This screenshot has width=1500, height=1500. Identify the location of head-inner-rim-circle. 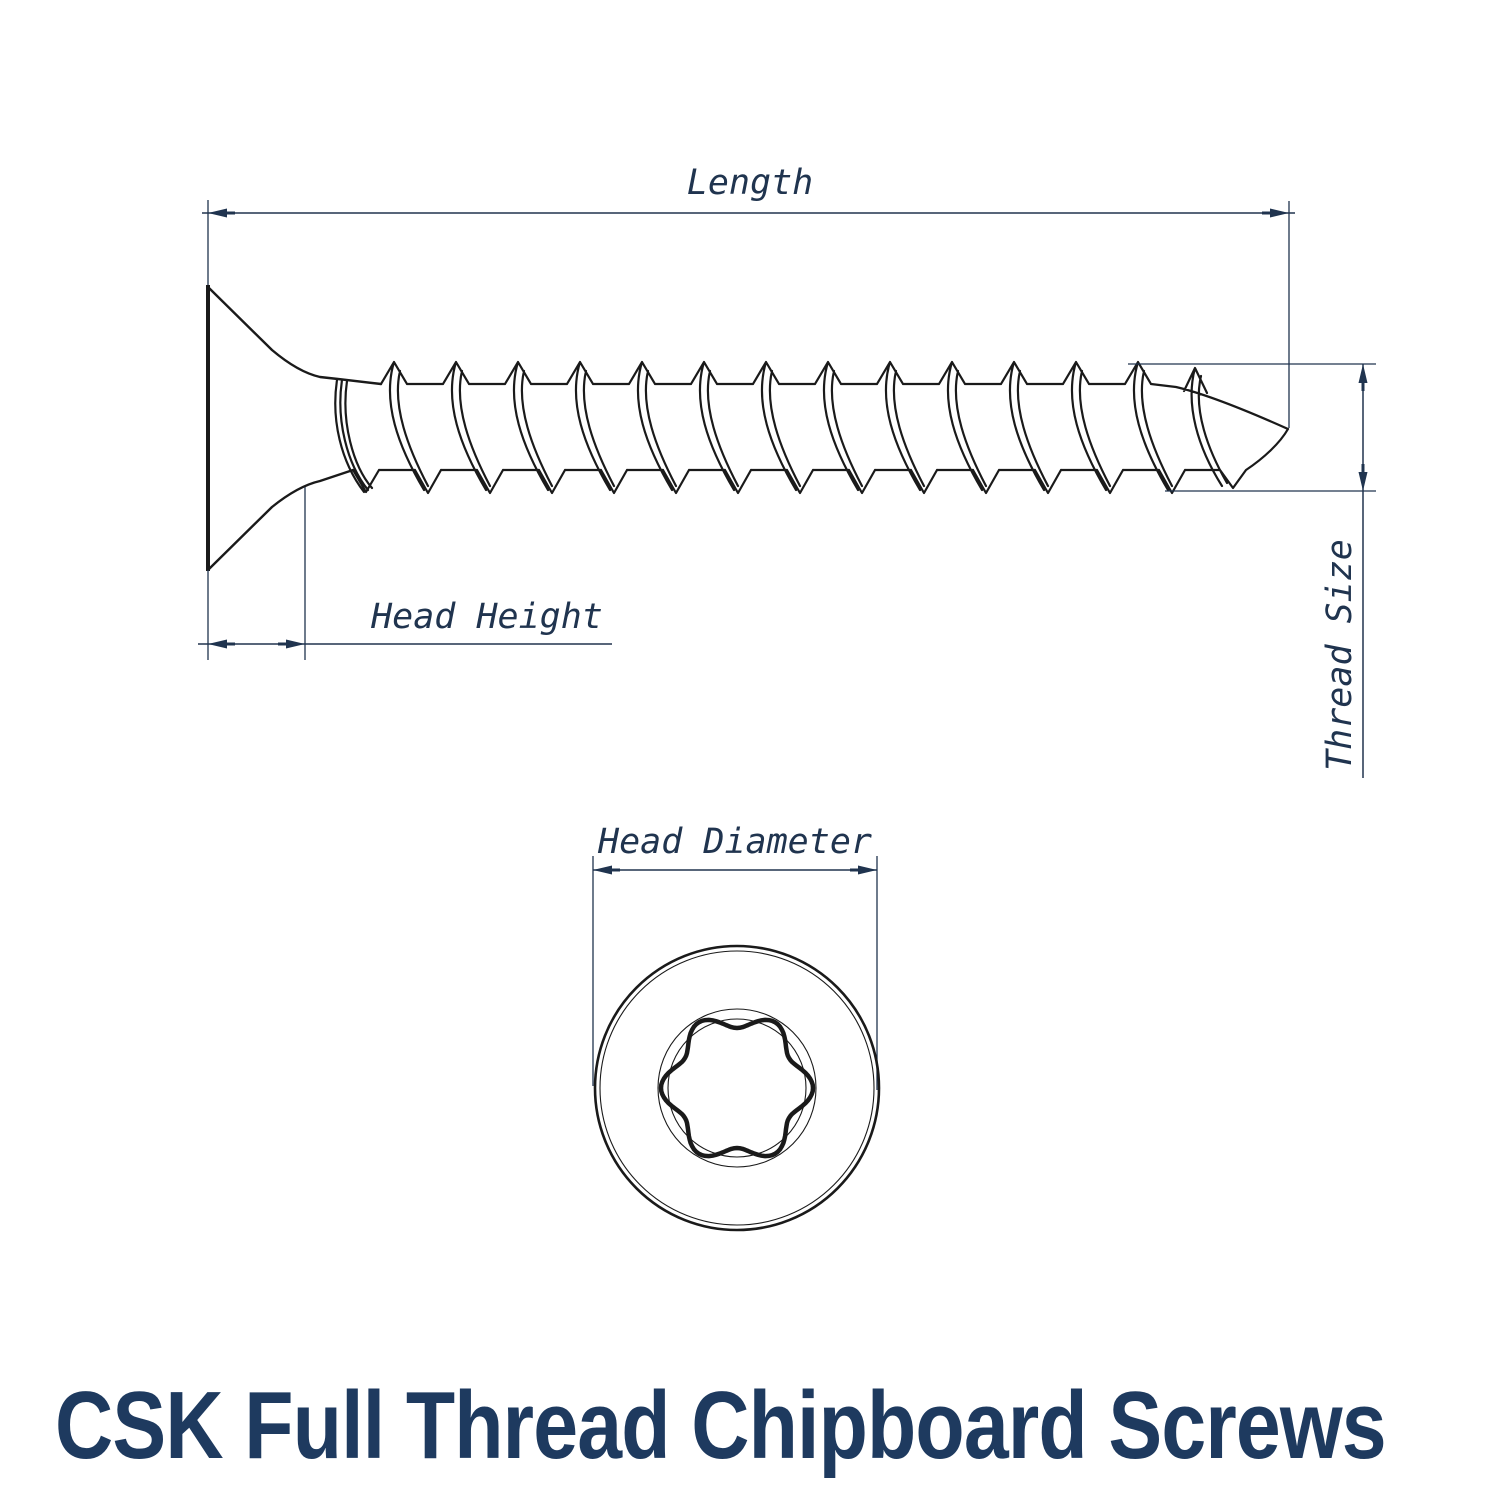
(737, 1088).